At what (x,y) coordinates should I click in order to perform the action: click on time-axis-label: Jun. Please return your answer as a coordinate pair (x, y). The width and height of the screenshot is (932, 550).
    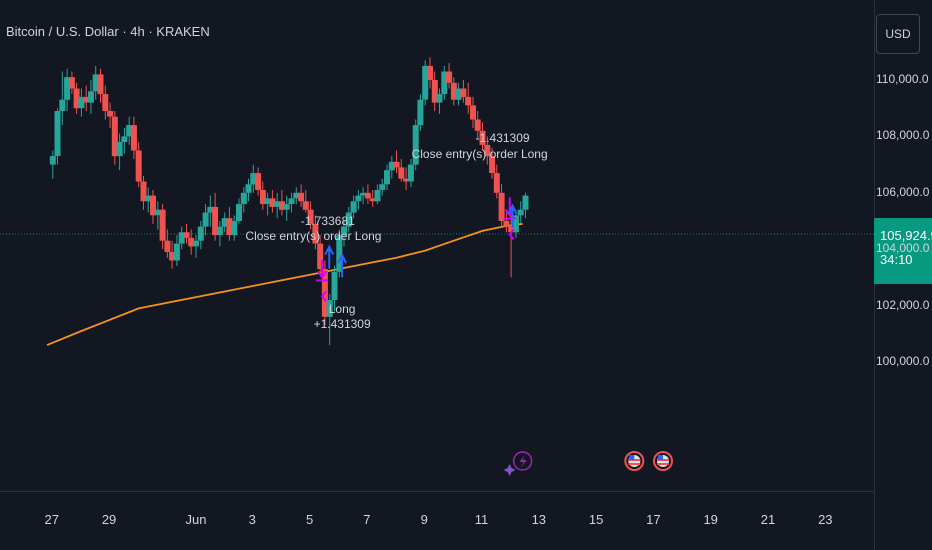
    Looking at the image, I should click on (196, 519).